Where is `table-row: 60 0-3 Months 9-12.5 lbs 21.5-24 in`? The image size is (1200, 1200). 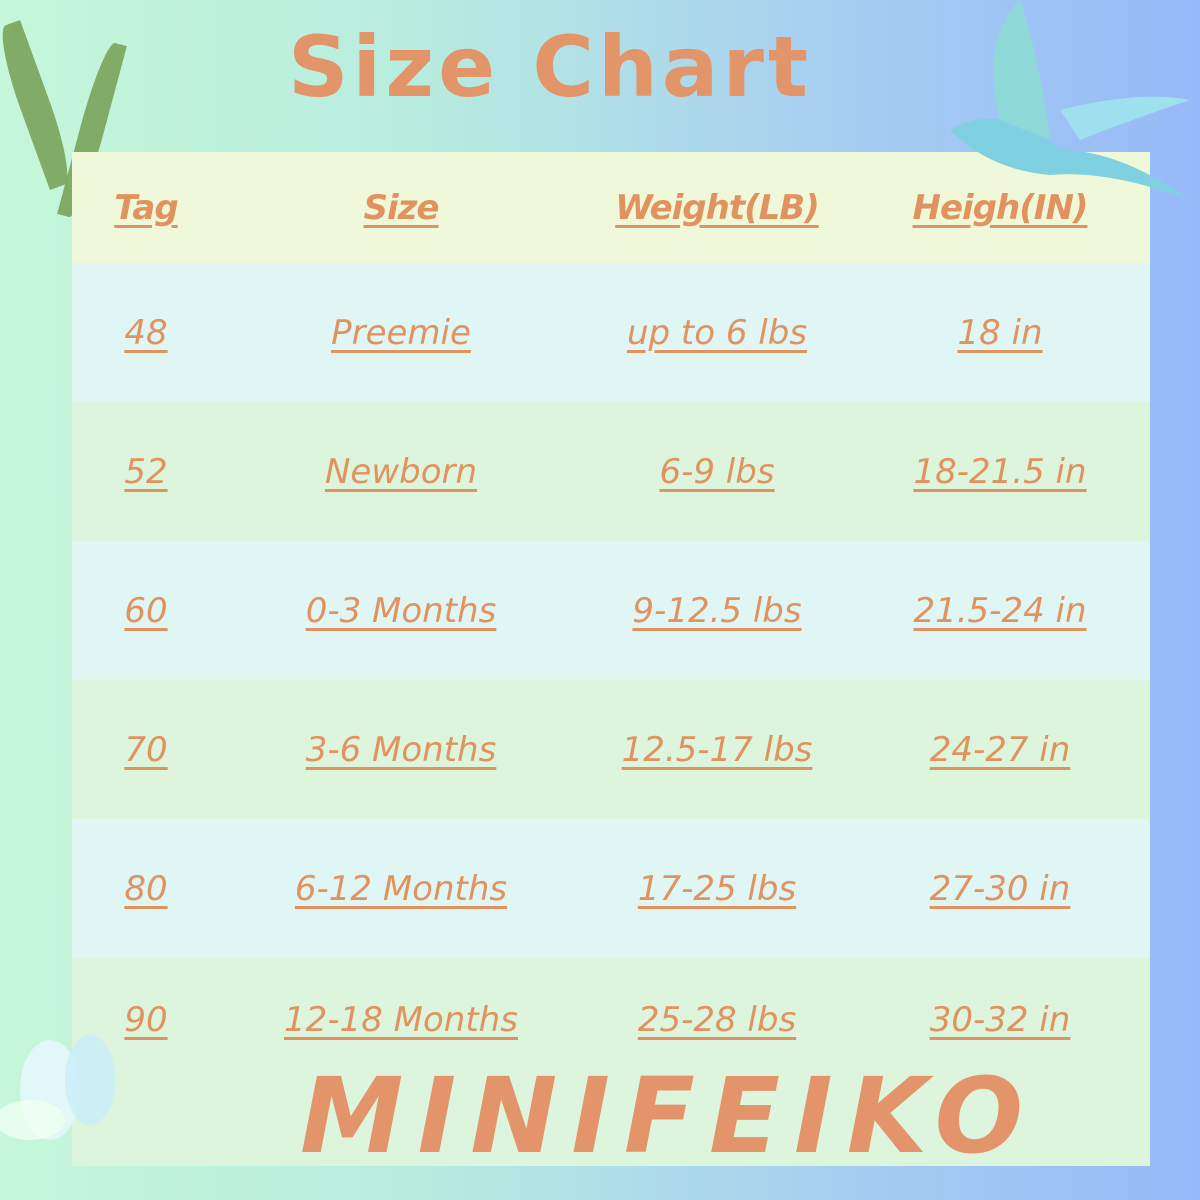
table-row: 60 0-3 Months 9-12.5 lbs 21.5-24 in is located at coordinates (611, 610).